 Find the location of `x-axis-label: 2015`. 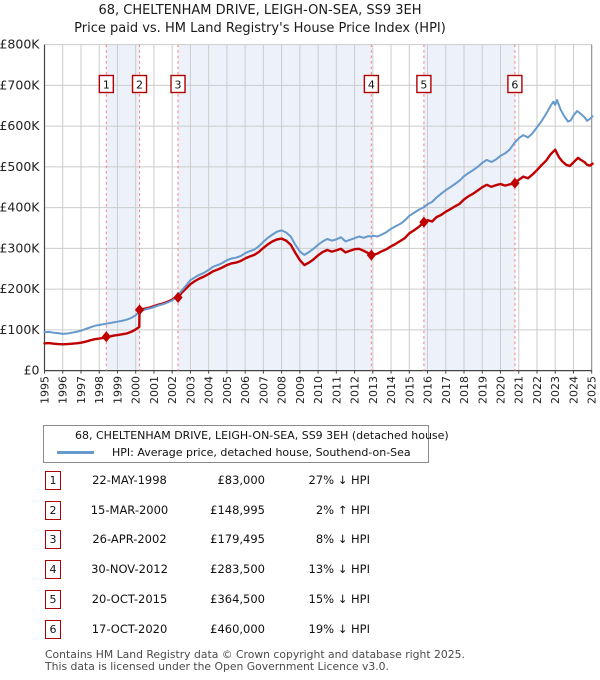

x-axis-label: 2015 is located at coordinates (409, 390).